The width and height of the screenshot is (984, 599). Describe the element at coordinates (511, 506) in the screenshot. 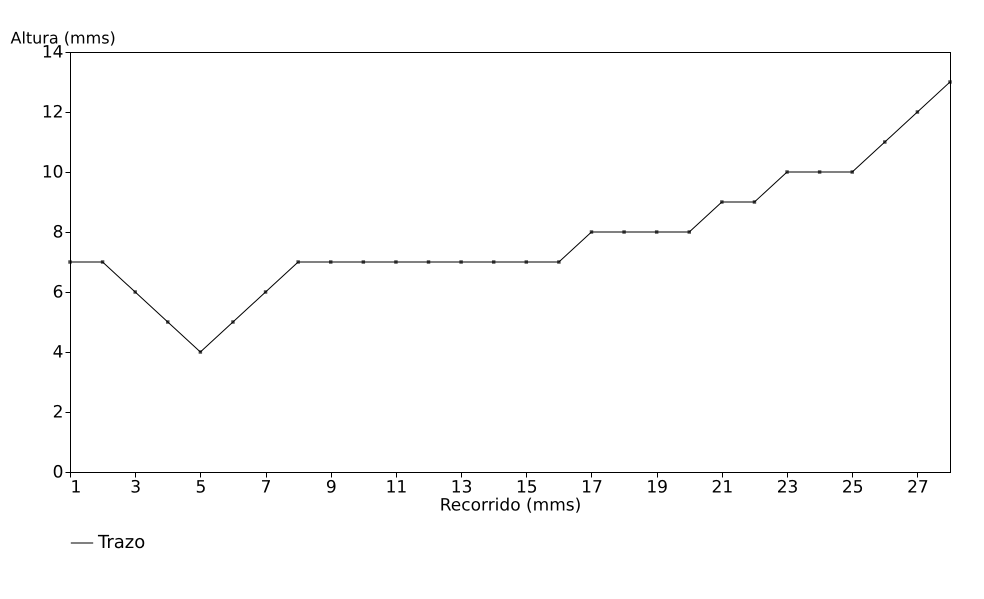

I see `x-axis-title: Recorrido (mms)` at that location.